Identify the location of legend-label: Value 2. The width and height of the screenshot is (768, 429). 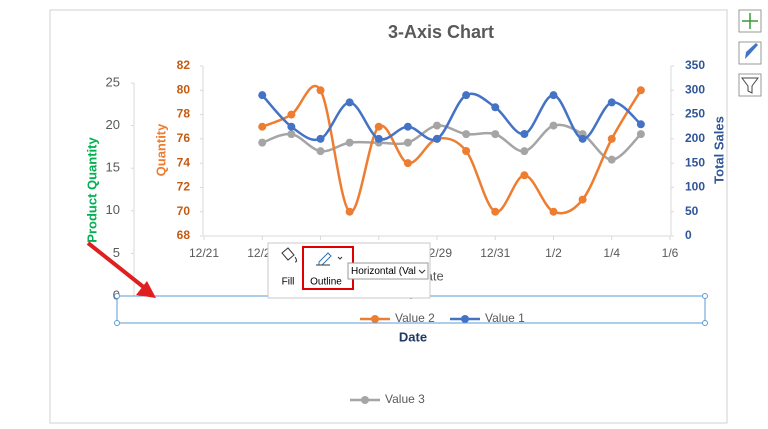
(415, 318).